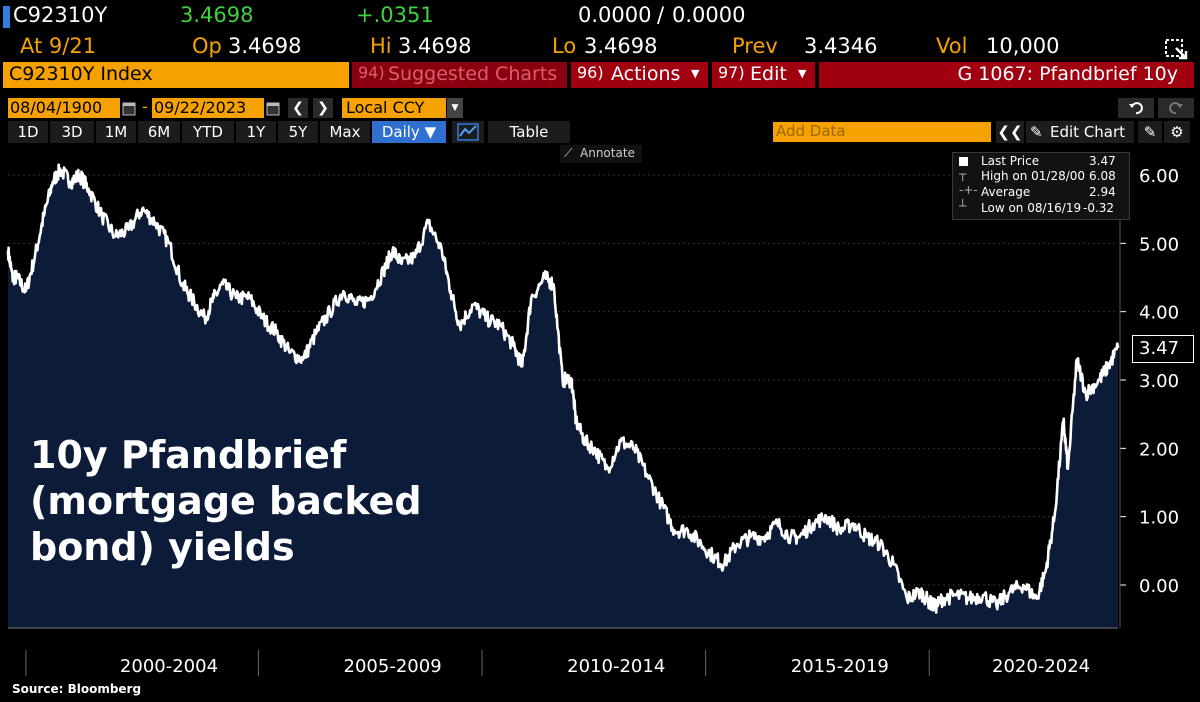  What do you see at coordinates (564, 46) in the screenshot?
I see `low-label: Lo` at bounding box center [564, 46].